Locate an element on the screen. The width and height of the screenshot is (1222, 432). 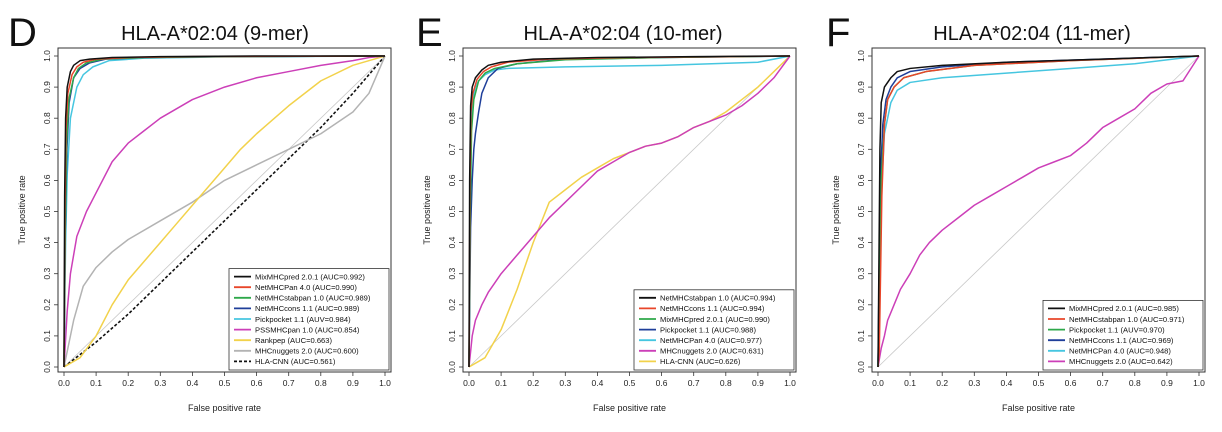
legend-label: MixMHCpred 2.0.1 (AUC=0.985) is located at coordinates (1124, 308).